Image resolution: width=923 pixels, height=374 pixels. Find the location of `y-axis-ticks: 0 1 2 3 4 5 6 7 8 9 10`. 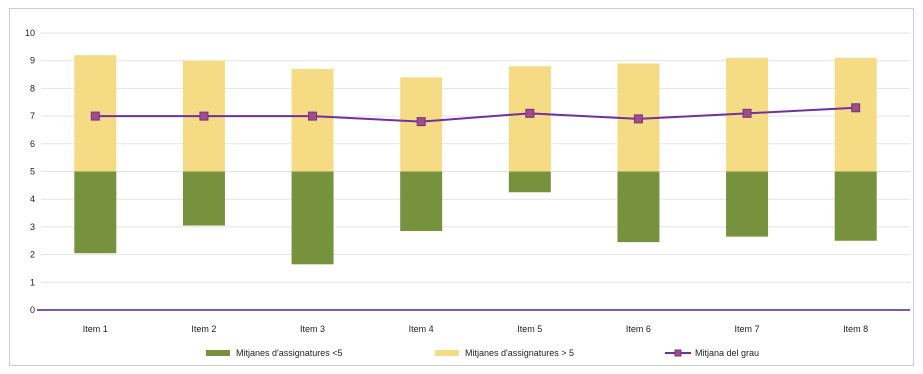

y-axis-ticks: 0 1 2 3 4 5 6 7 8 9 10 is located at coordinates (30, 171).